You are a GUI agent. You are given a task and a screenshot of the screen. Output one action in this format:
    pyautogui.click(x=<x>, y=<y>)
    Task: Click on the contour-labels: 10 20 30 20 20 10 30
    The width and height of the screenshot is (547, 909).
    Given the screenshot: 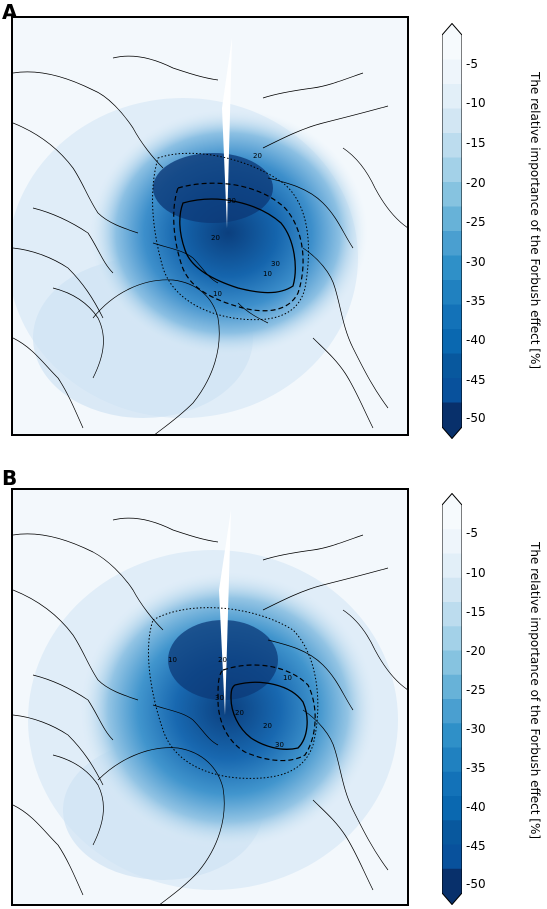 What is the action you would take?
    pyautogui.click(x=230, y=702)
    